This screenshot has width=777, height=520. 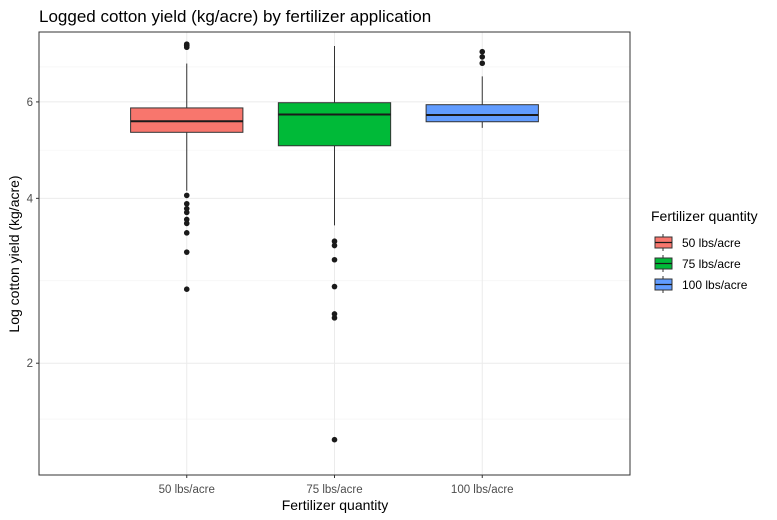 What do you see at coordinates (711, 243) in the screenshot?
I see `legend-label: 50 lbs/acre` at bounding box center [711, 243].